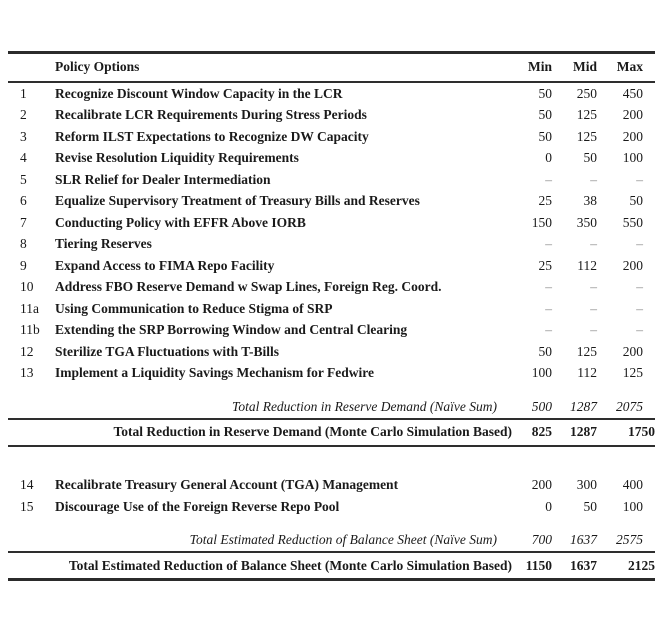 Image resolution: width=671 pixels, height=643 pixels. Describe the element at coordinates (27, 351) in the screenshot. I see `row-number: 12` at that location.